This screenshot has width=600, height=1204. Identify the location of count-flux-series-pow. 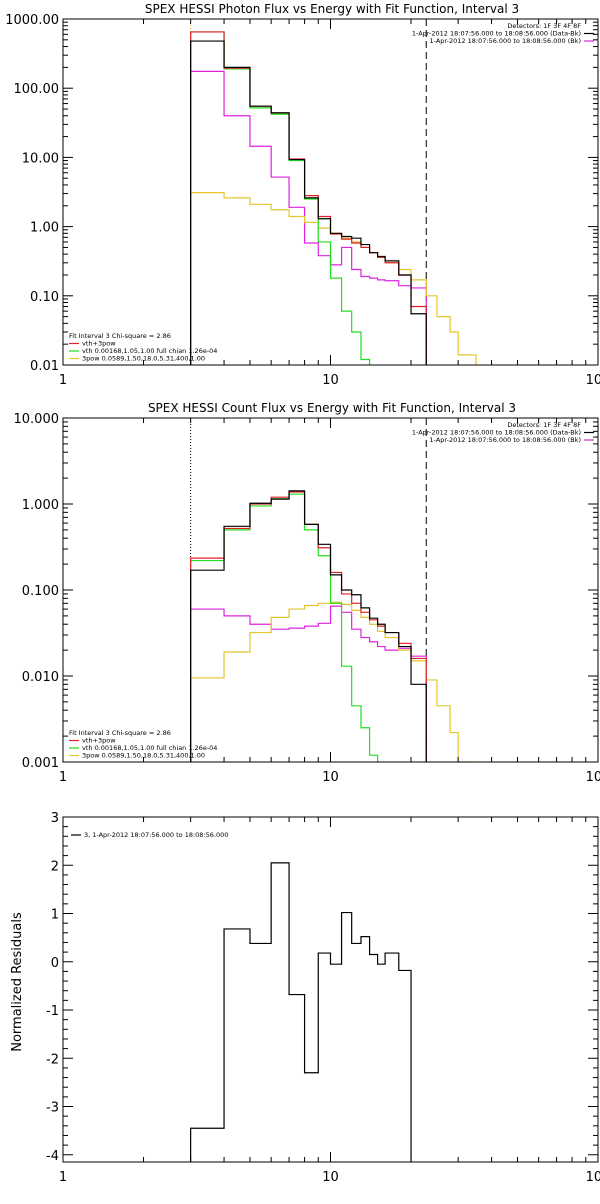
(333, 684).